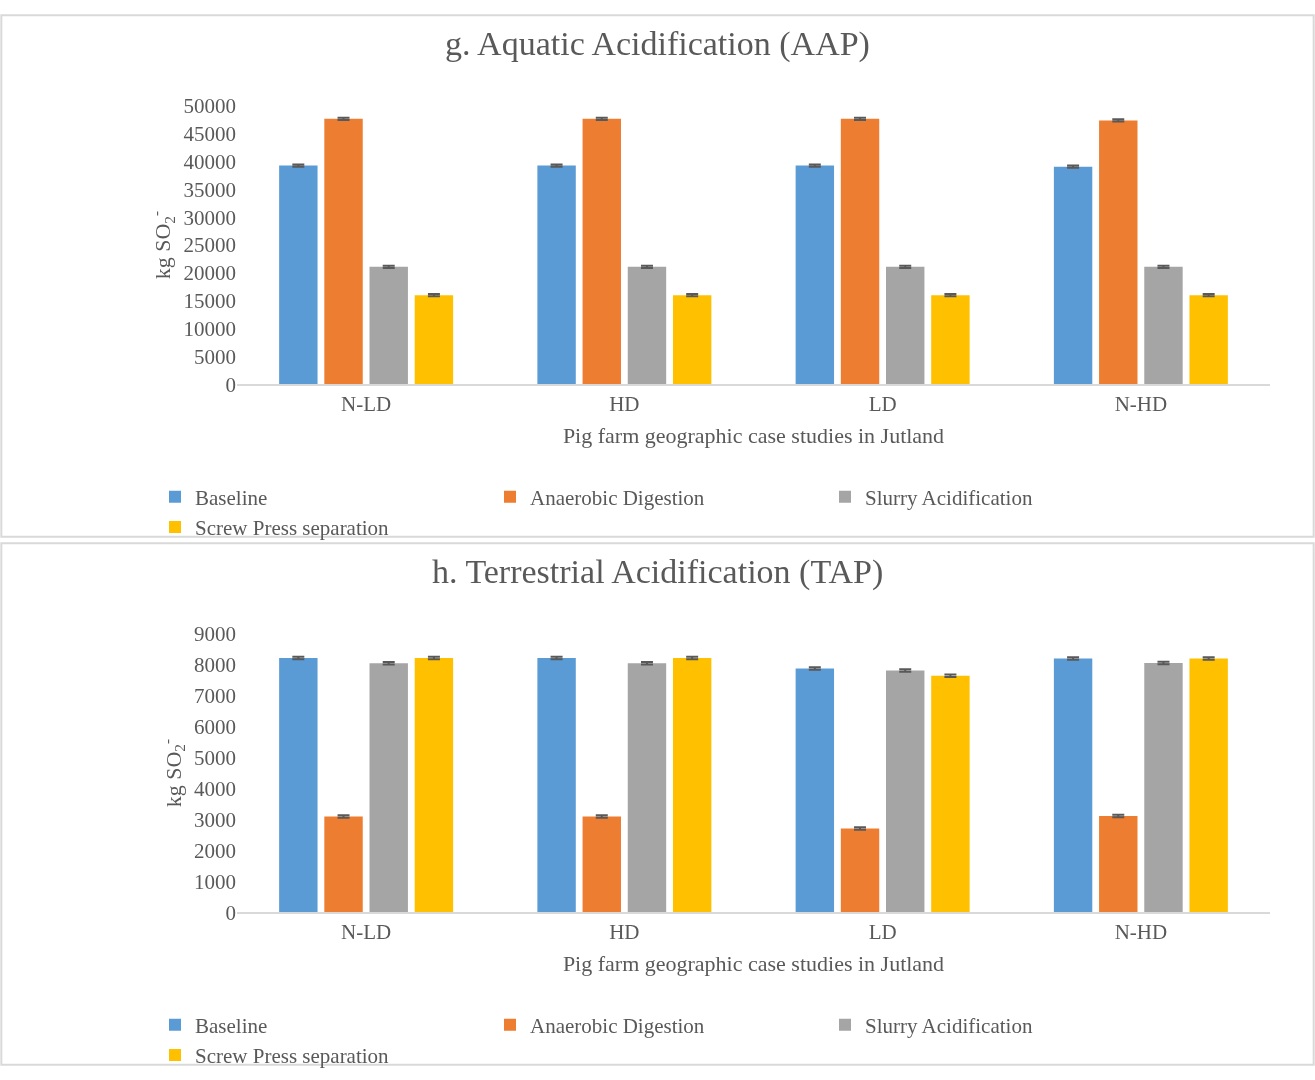  Describe the element at coordinates (209, 106) in the screenshot. I see `y-tick-label: 50000` at that location.